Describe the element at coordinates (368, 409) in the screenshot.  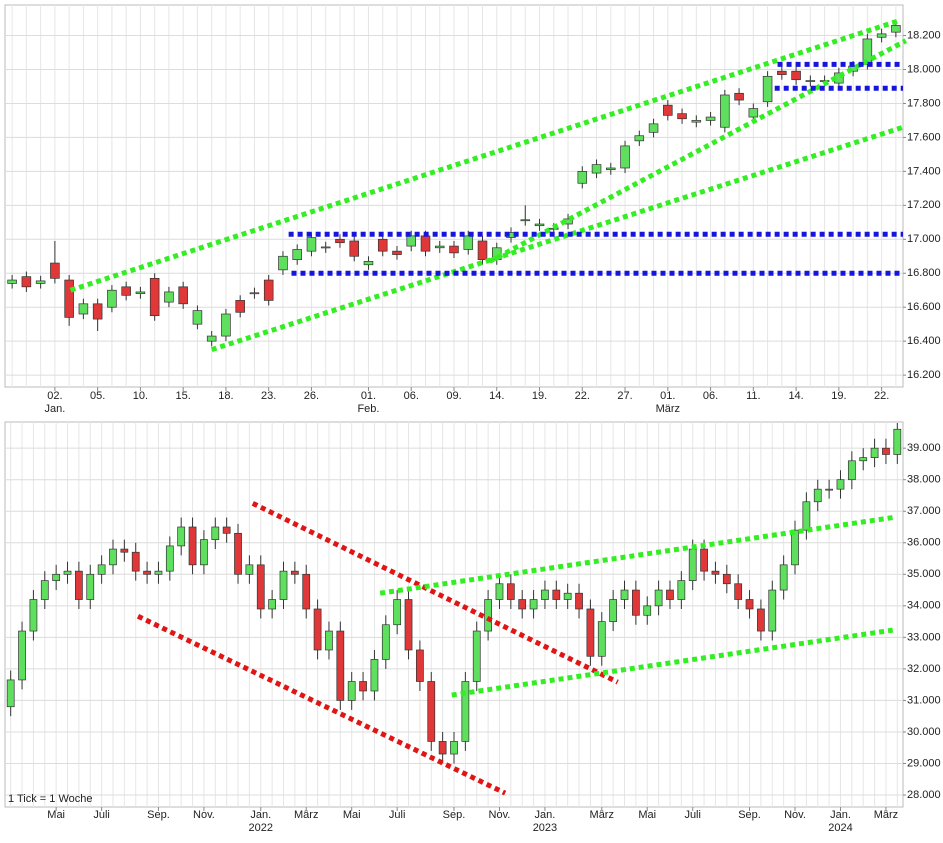
I see `x-sub-label: Feb.` at that location.